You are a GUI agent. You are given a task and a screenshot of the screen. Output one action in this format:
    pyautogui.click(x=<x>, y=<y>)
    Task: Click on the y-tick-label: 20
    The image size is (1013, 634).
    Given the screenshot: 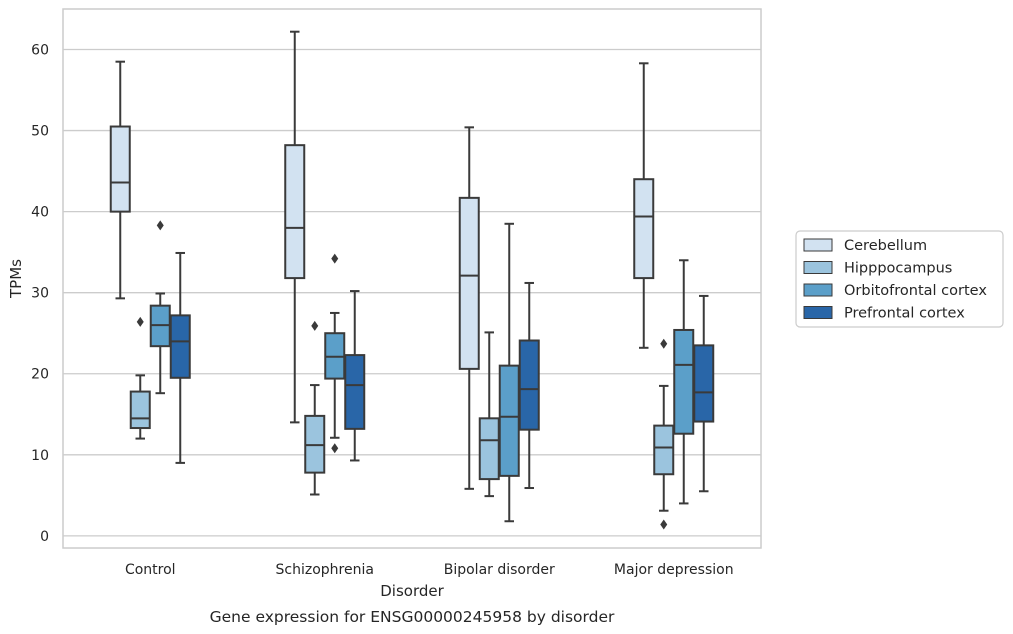 What is the action you would take?
    pyautogui.click(x=40, y=375)
    